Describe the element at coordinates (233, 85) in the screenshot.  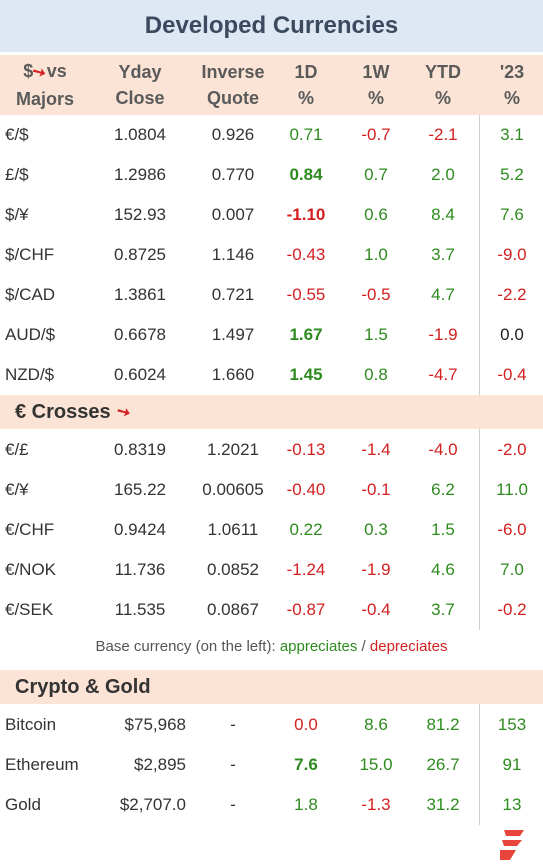
I see `header-inverse-quote: Inverse Quote` at that location.